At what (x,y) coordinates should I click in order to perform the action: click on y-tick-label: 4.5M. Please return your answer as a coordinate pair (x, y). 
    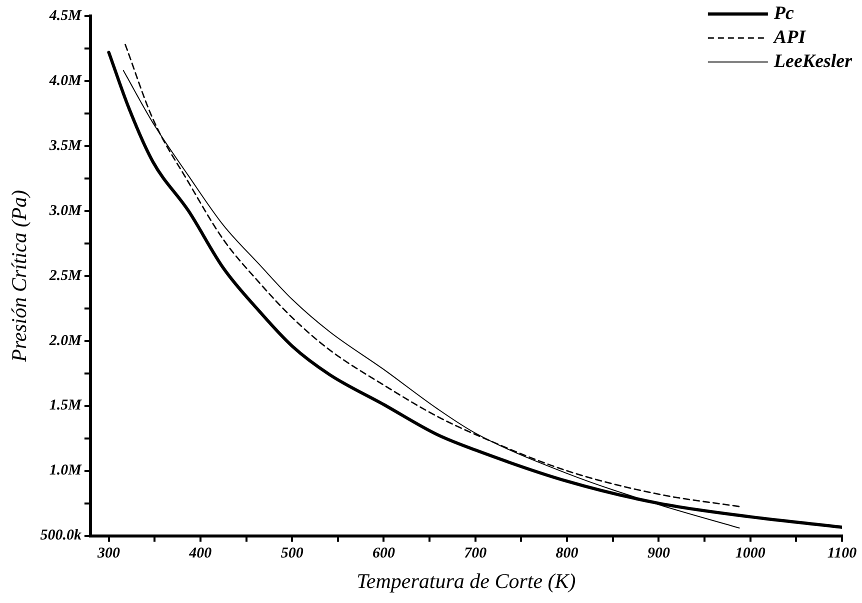
    Looking at the image, I should click on (65, 16).